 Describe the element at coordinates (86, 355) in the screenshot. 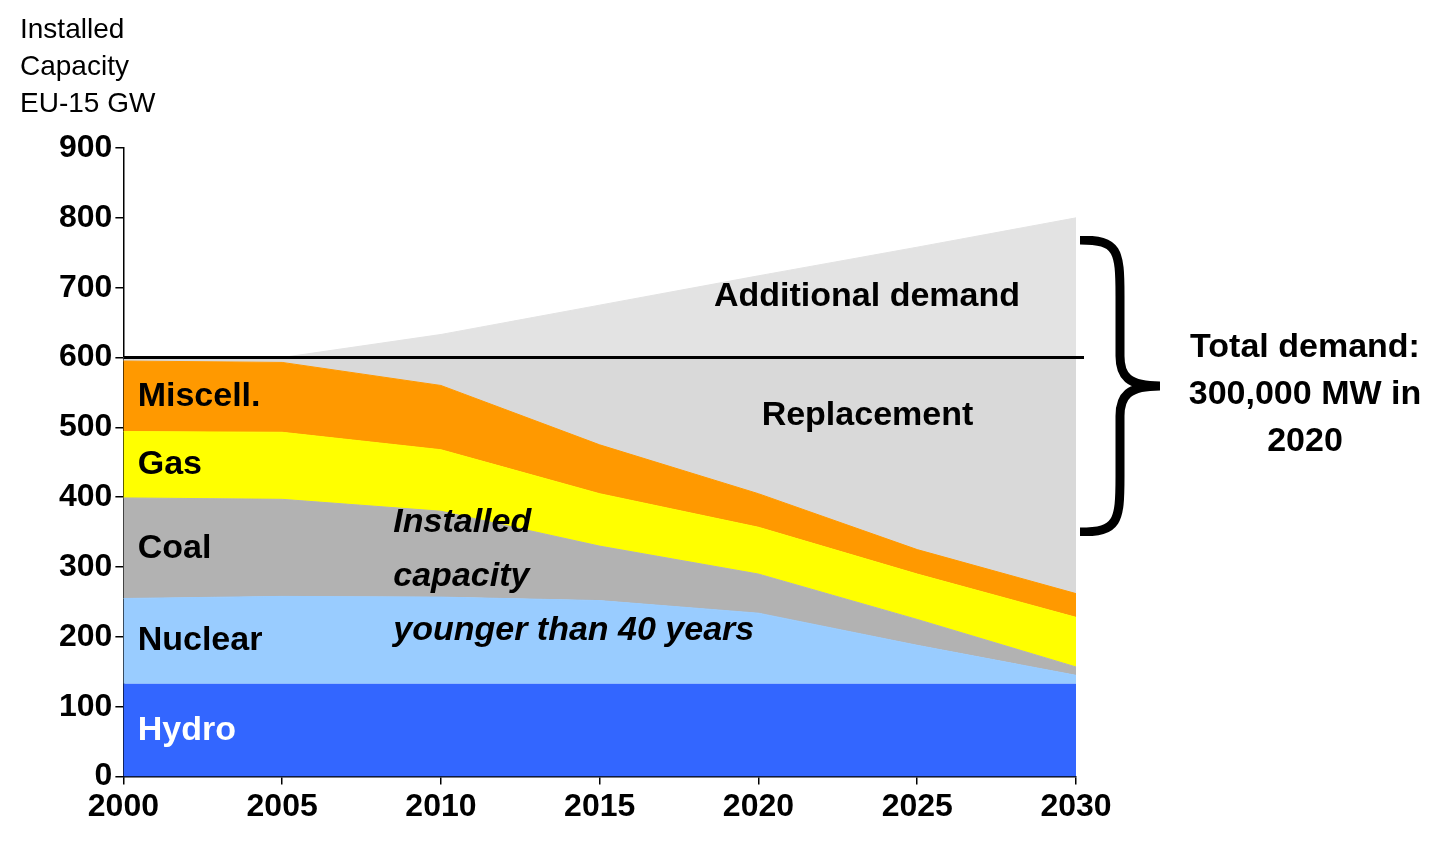

I see `y-tick-label: 600` at that location.